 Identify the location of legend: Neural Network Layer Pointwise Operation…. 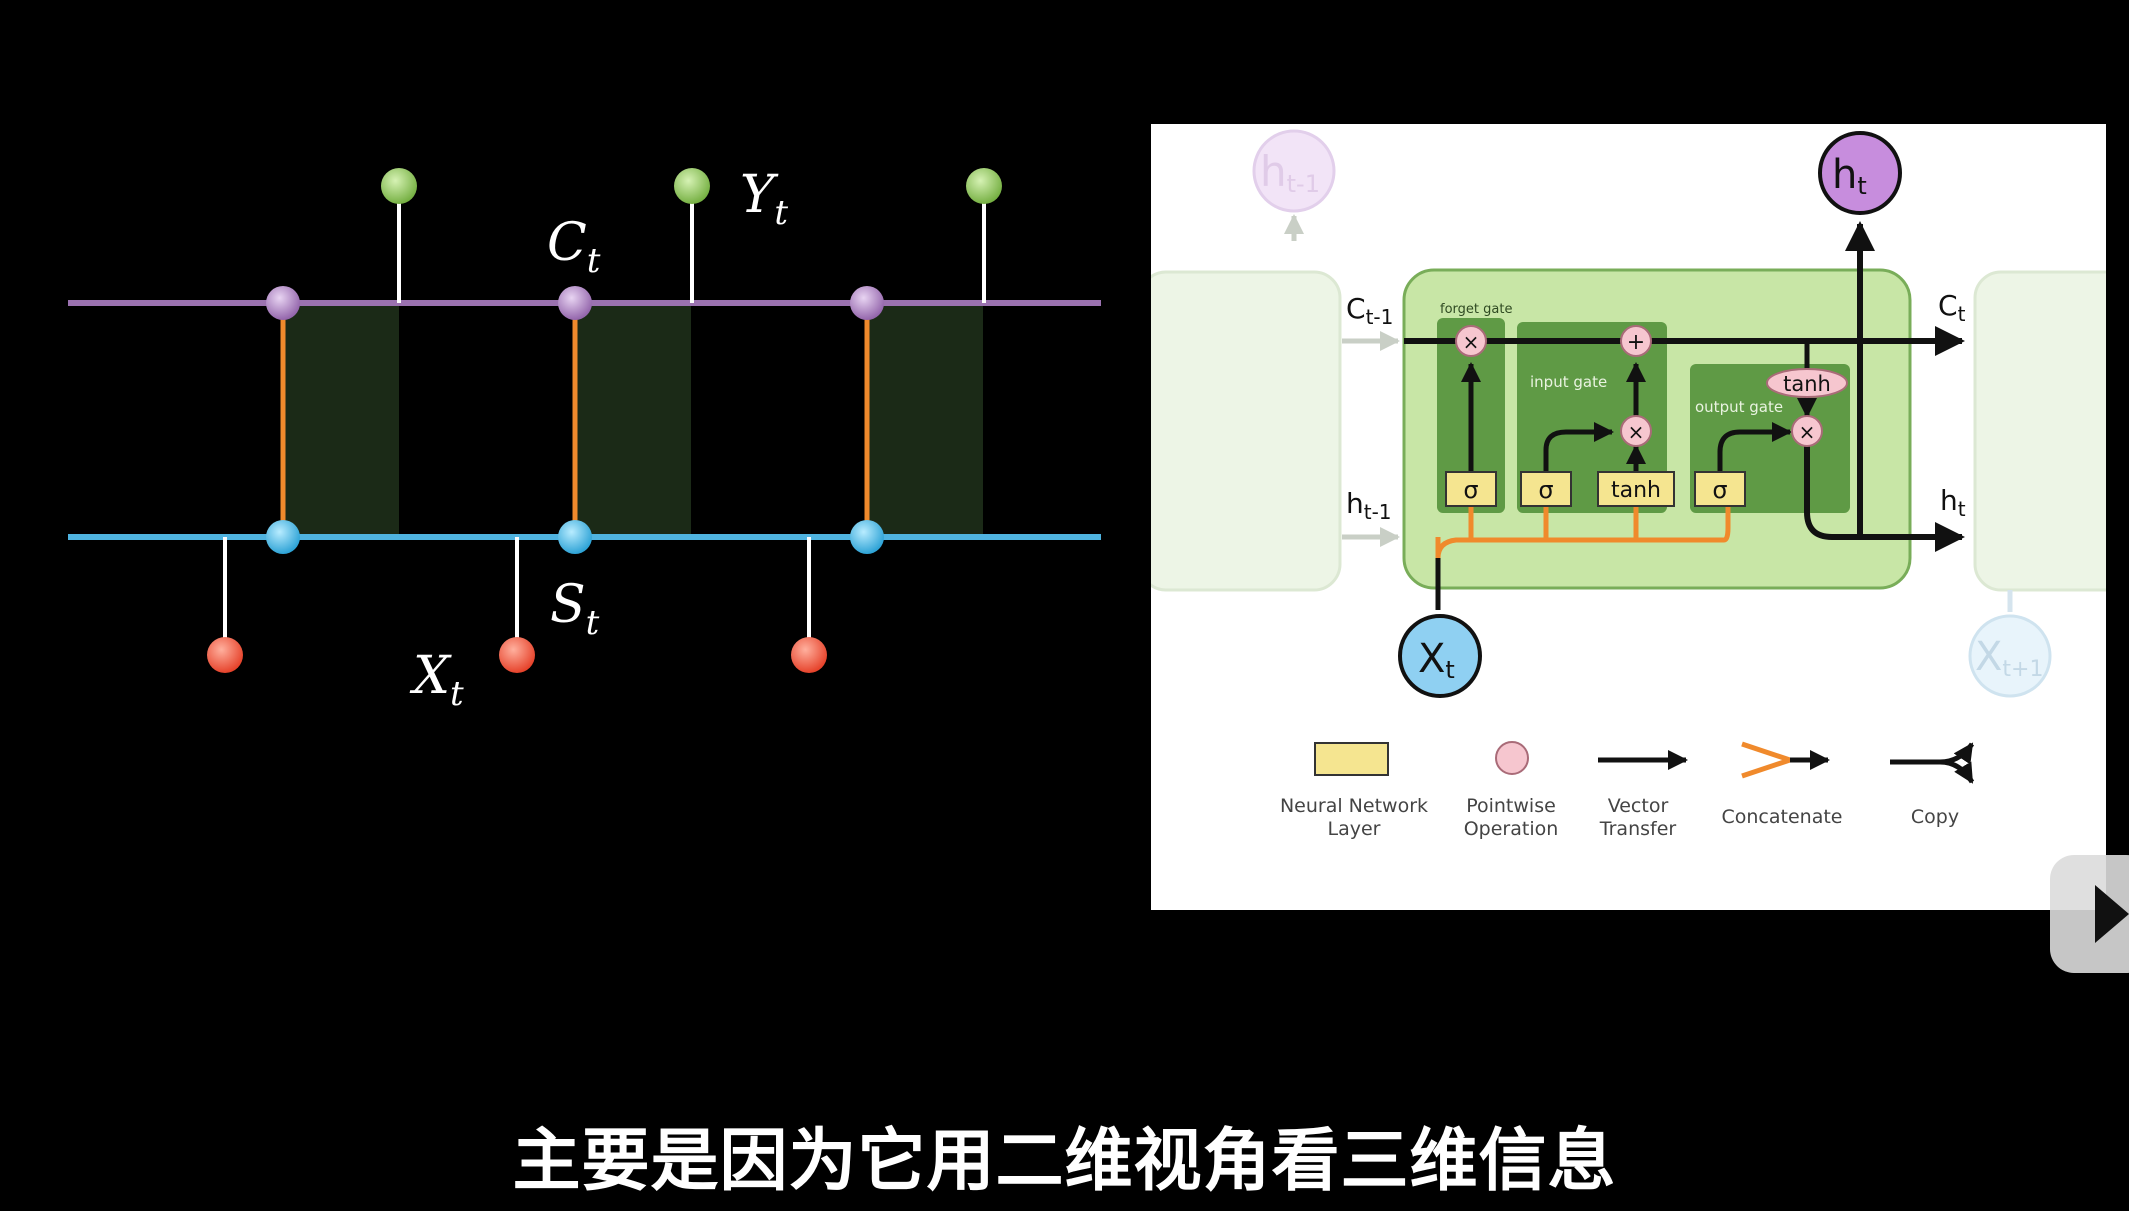
(1627, 790).